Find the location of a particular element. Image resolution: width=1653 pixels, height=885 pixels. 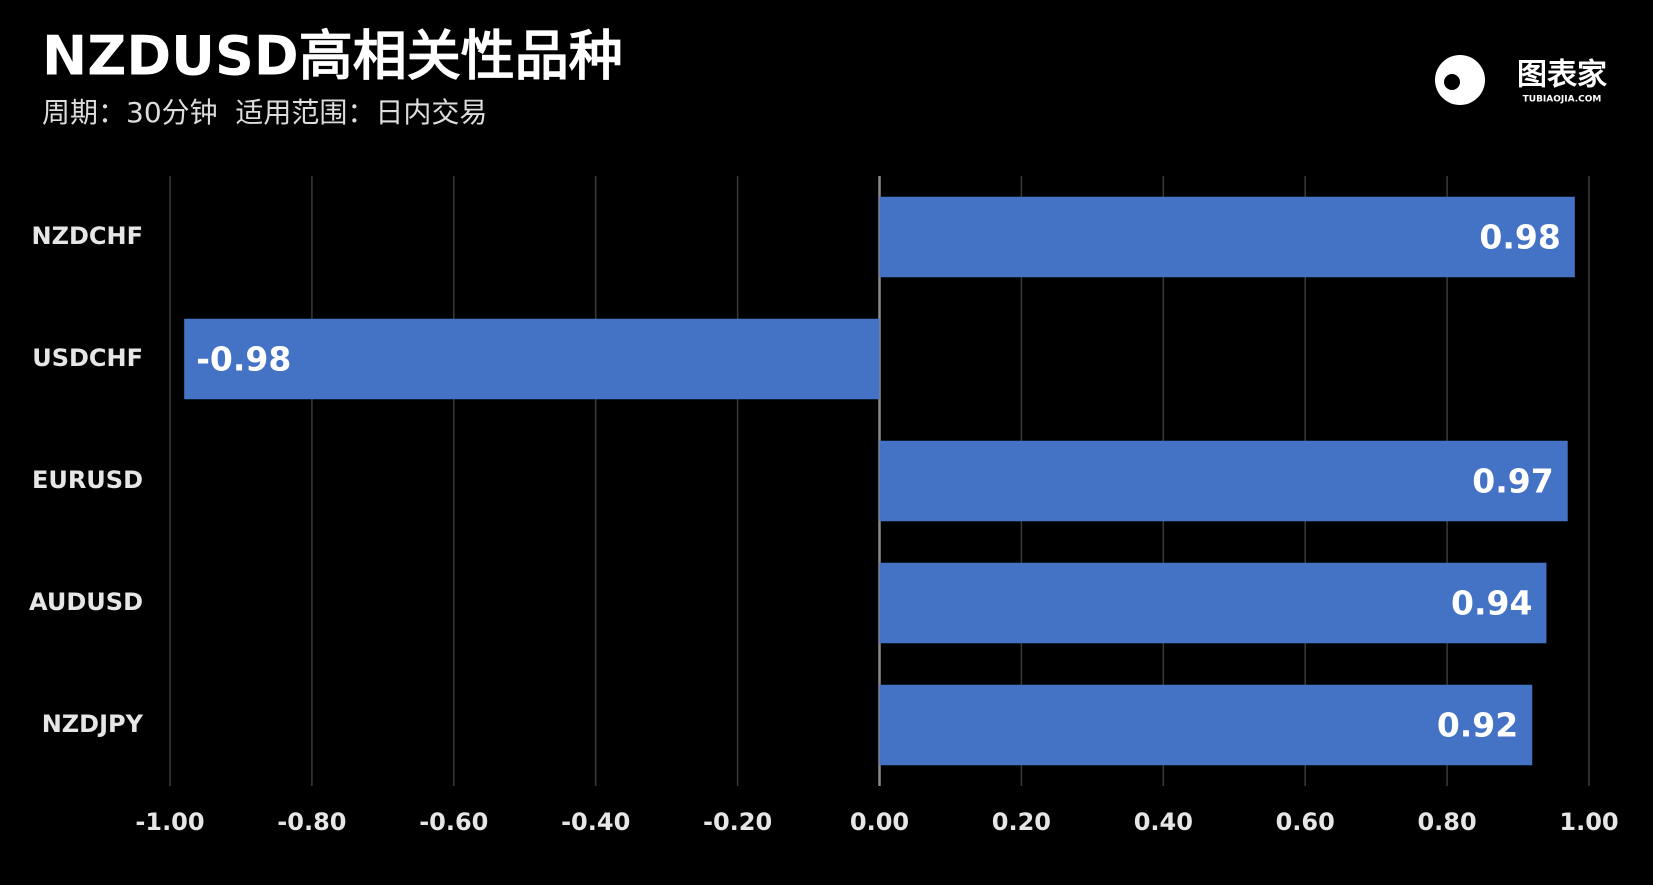

x-tick-label: -0.20 is located at coordinates (737, 822).